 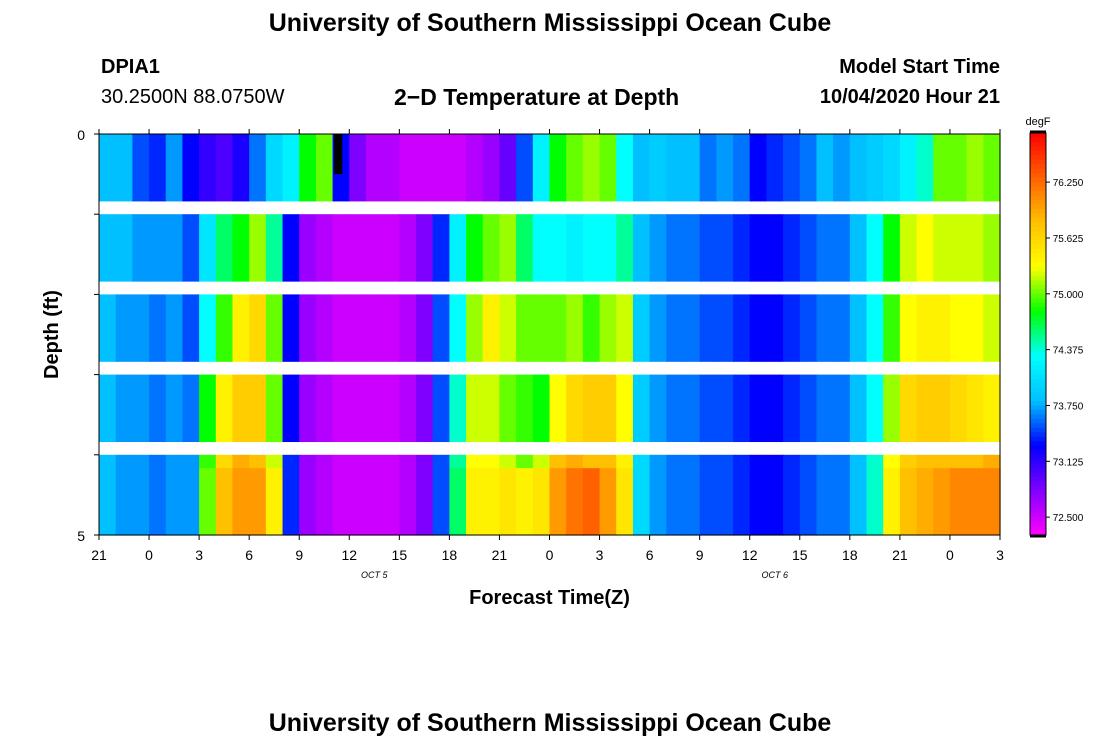 What do you see at coordinates (900, 555) in the screenshot?
I see `x-tick-label: 21` at bounding box center [900, 555].